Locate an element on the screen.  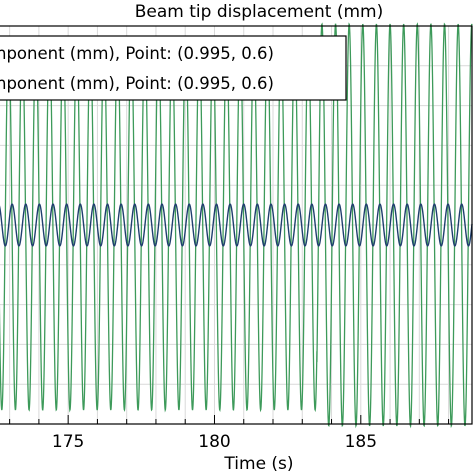
x-ticks: 175 180 185 is located at coordinates (229, 433).